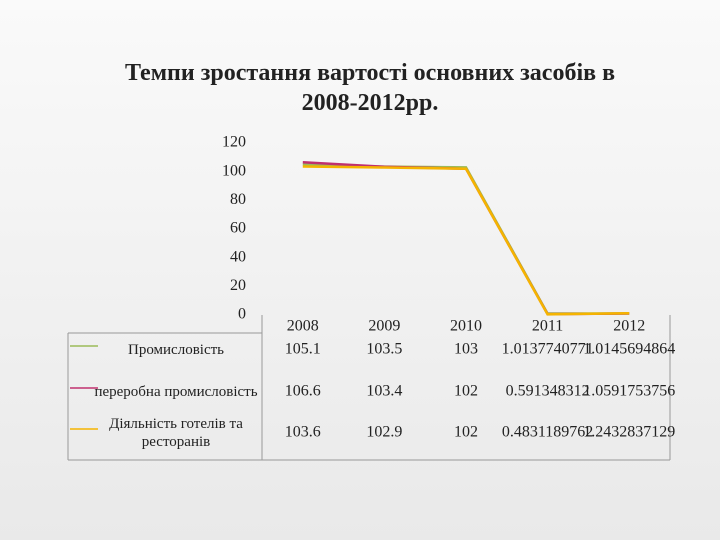 This screenshot has width=720, height=540. Describe the element at coordinates (303, 432) in the screenshot. I see `table-value: 103.6` at that location.